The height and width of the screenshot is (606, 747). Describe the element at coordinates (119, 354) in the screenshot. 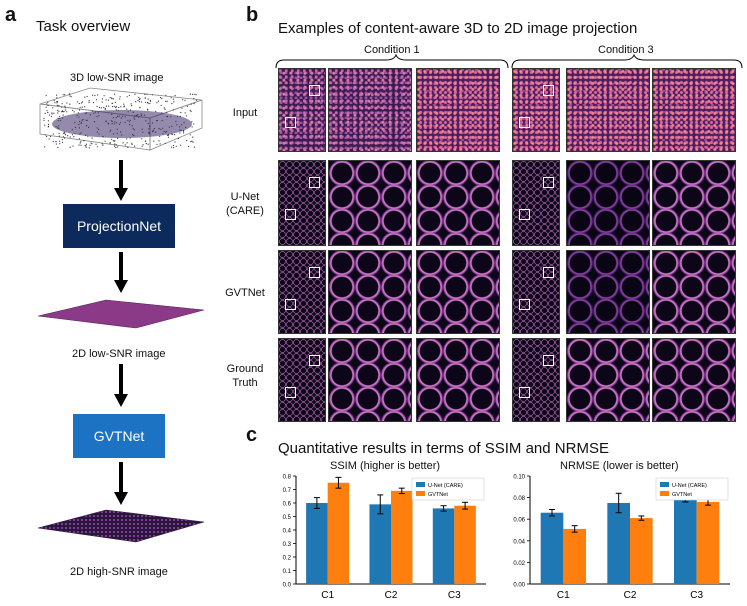

I see `mid-2d-label: 2D low-SNR image` at that location.